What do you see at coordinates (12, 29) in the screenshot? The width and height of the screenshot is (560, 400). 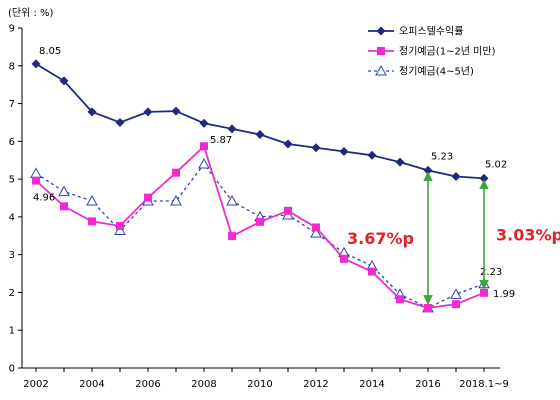 I see `y-tick-label: 9` at bounding box center [12, 29].